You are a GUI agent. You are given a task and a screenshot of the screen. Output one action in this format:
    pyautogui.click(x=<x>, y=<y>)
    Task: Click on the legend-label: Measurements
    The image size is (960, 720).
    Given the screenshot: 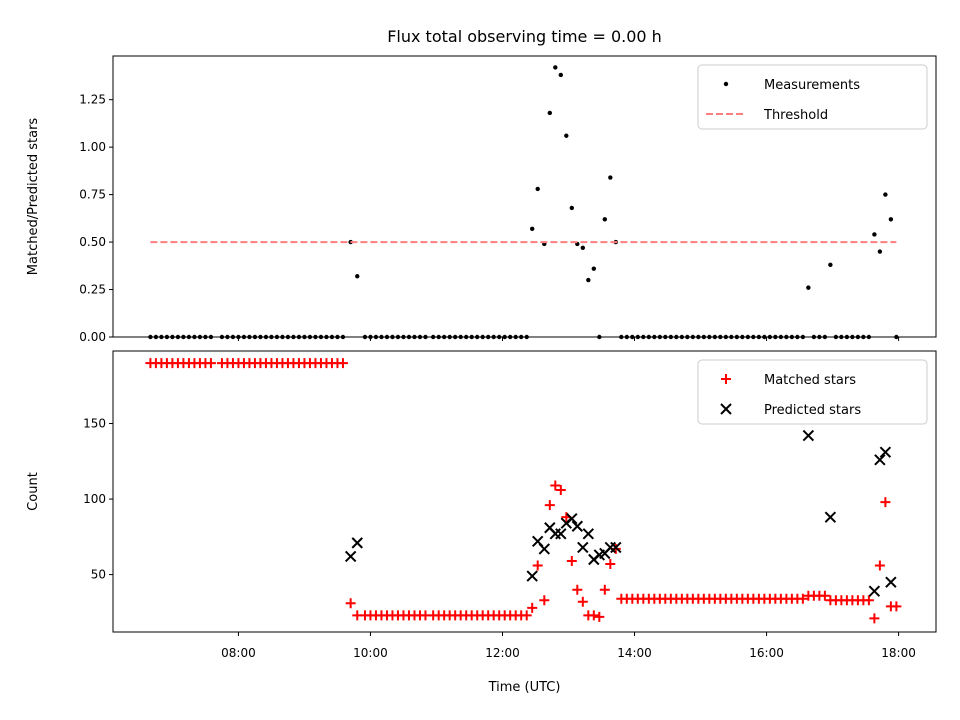 What is the action you would take?
    pyautogui.click(x=812, y=85)
    